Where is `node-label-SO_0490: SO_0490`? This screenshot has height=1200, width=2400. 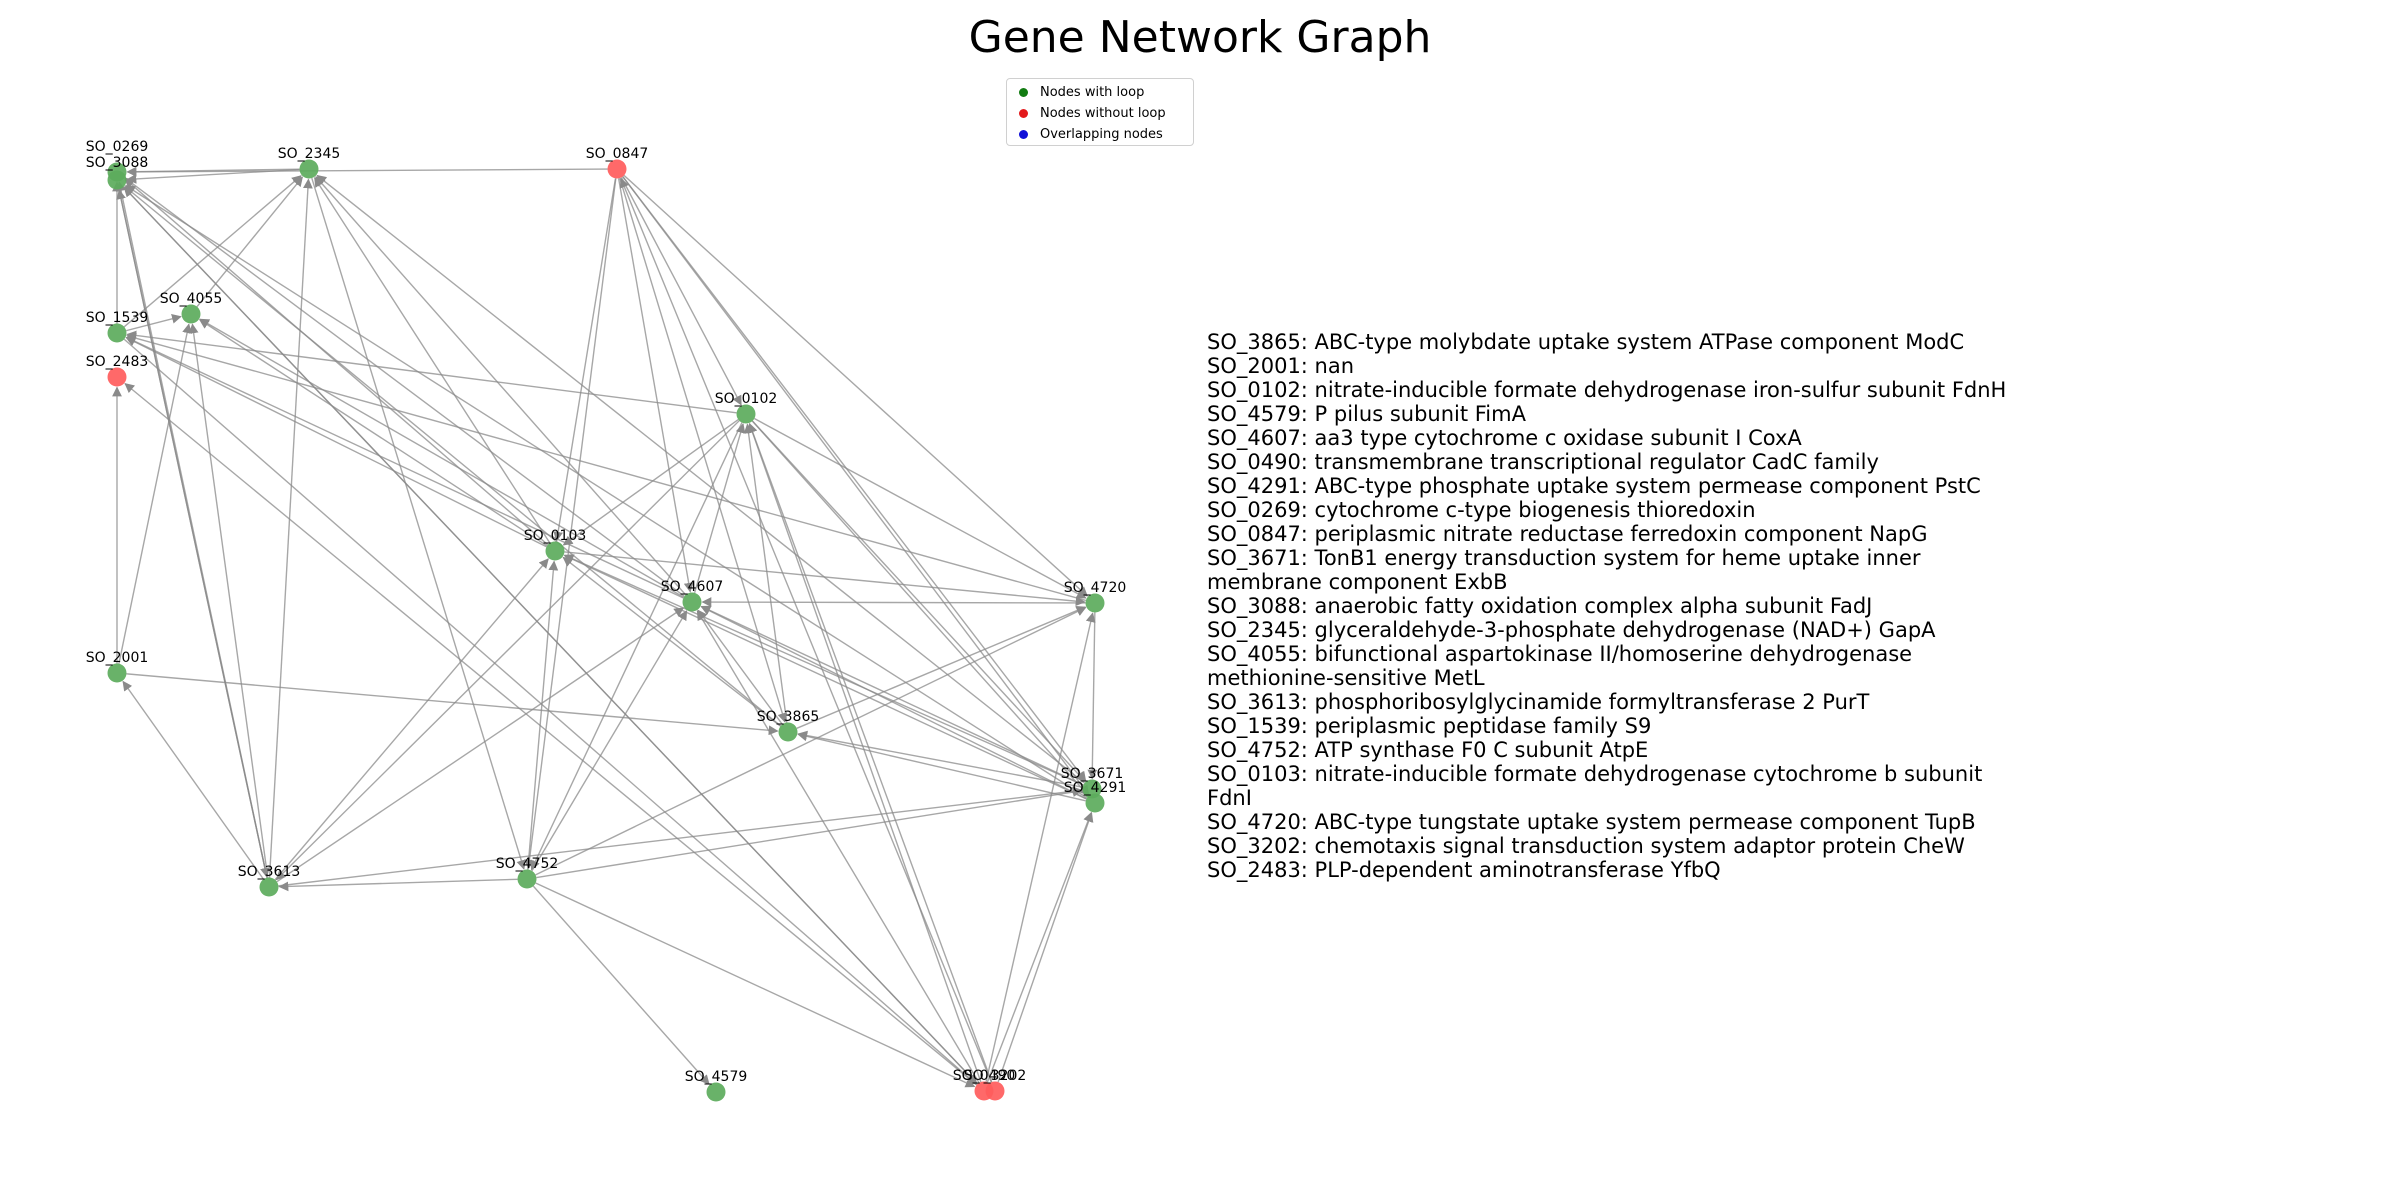
node-label-SO_0490: SO_0490 is located at coordinates (984, 1076).